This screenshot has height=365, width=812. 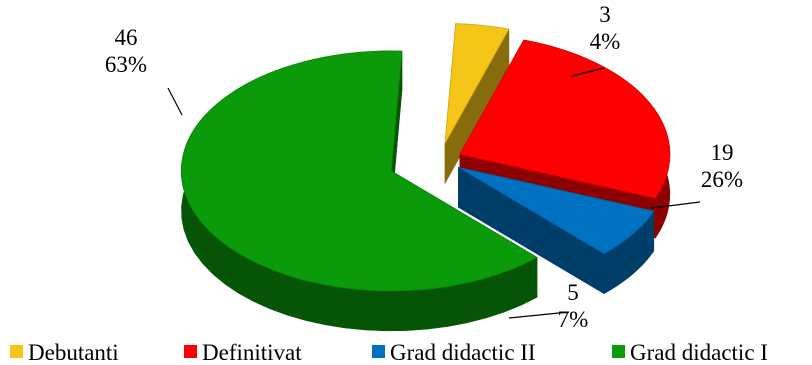 I want to click on data-label-value: 19, so click(x=722, y=152).